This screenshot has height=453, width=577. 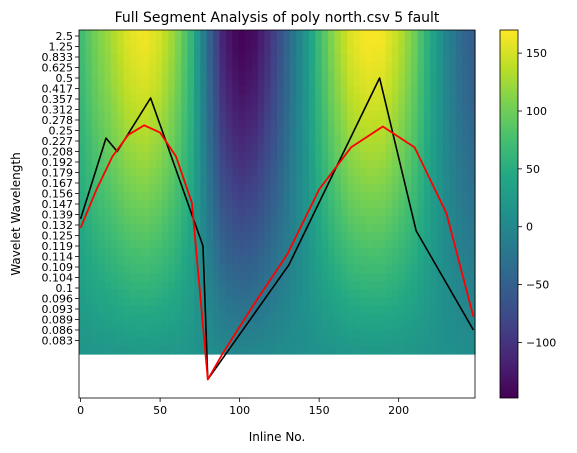 What do you see at coordinates (80, 410) in the screenshot?
I see `x-tick-label: 0` at bounding box center [80, 410].